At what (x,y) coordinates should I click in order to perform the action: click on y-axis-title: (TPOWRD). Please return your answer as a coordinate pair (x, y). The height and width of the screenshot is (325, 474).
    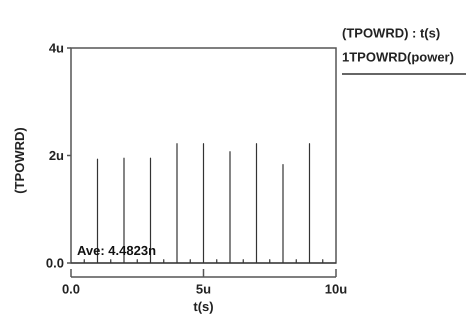
    Looking at the image, I should click on (19, 160).